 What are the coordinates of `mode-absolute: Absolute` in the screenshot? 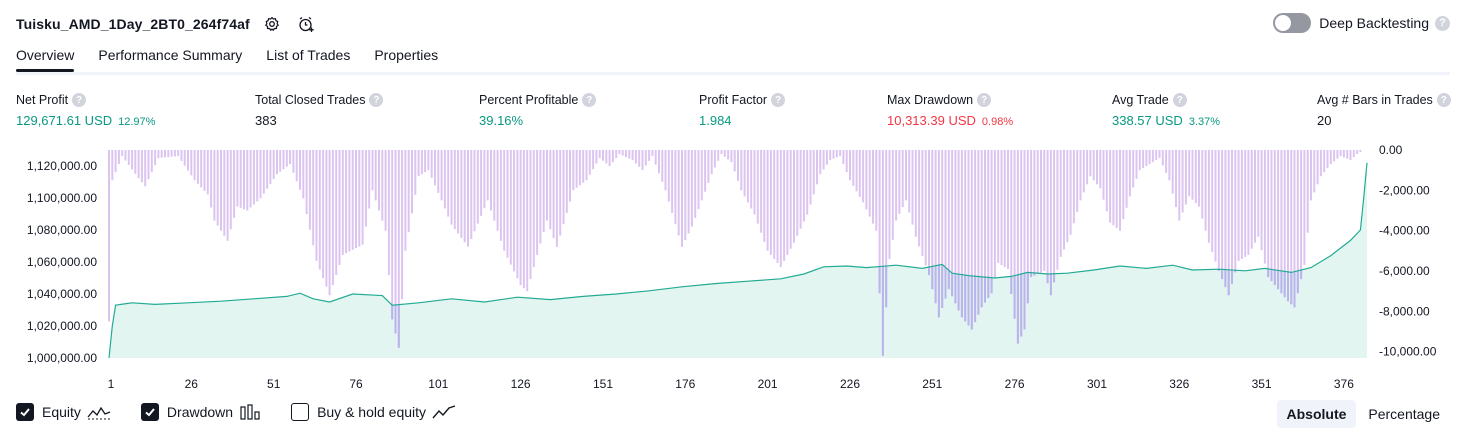 It's located at (1316, 414).